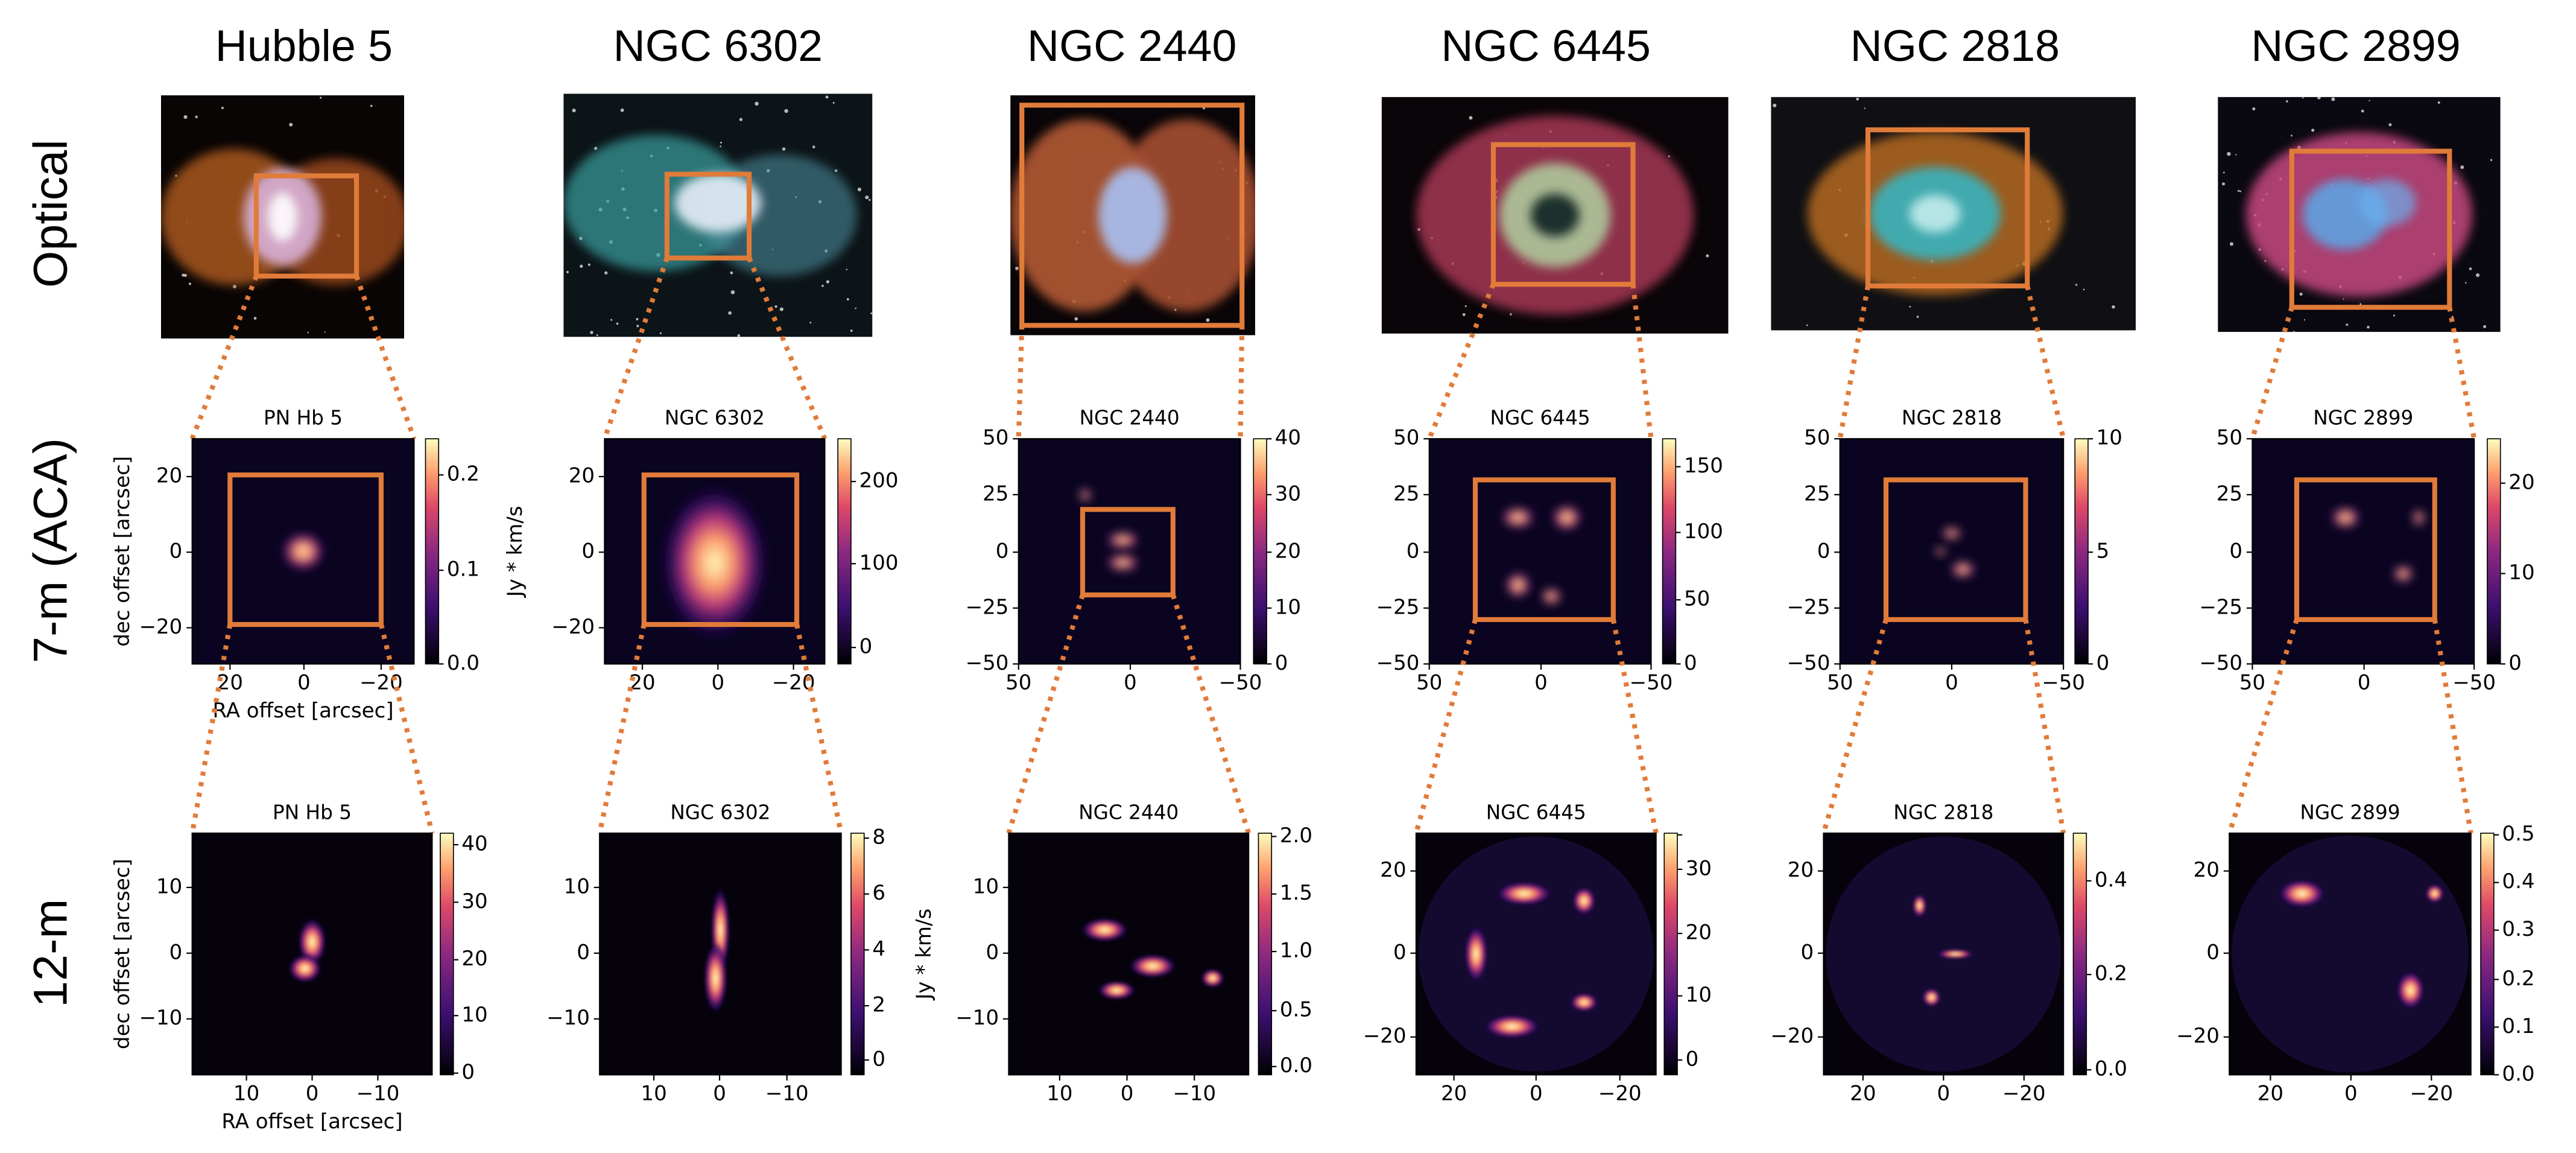 The width and height of the screenshot is (2576, 1153). What do you see at coordinates (246, 1094) in the screenshot?
I see `x-tick-label: 10` at bounding box center [246, 1094].